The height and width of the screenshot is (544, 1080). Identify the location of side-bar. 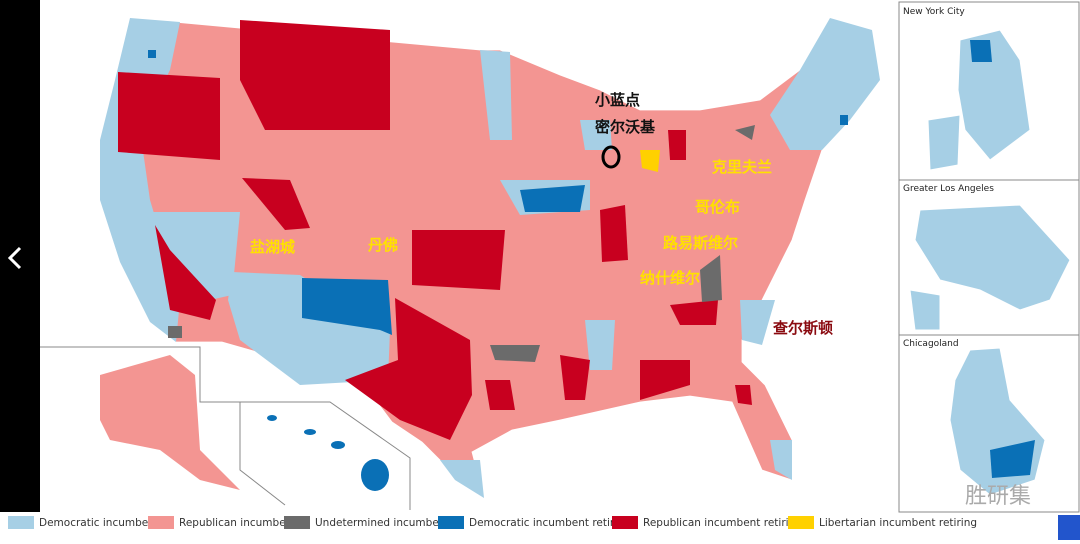
(20, 256).